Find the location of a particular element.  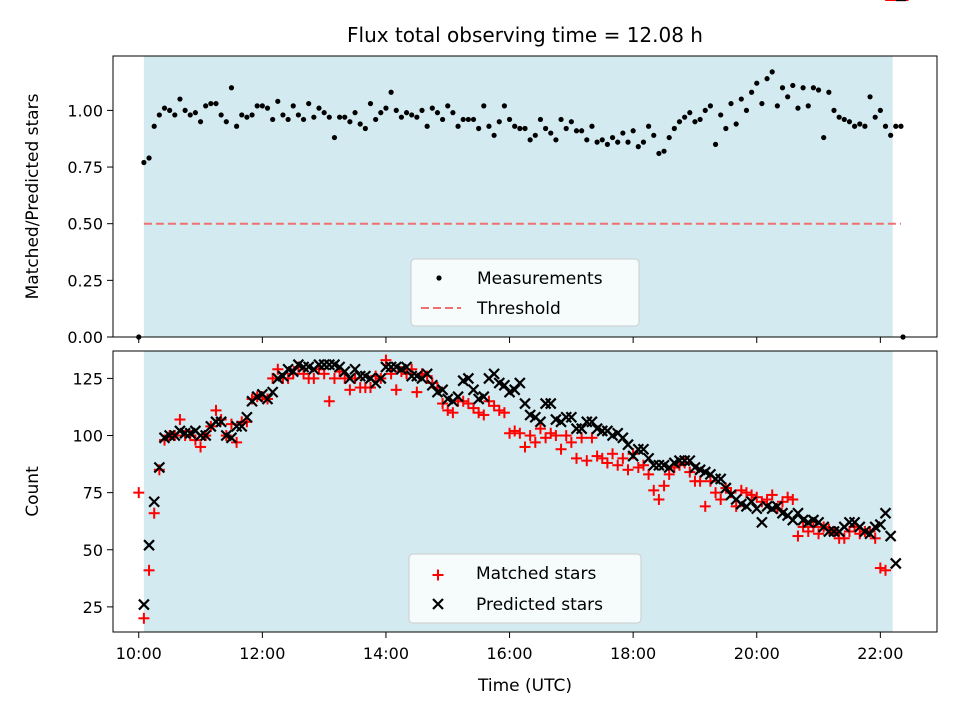

x-axis: 10:00 12:00 14:00 16:00 18:00 20:00 22:00 is located at coordinates (509, 647).